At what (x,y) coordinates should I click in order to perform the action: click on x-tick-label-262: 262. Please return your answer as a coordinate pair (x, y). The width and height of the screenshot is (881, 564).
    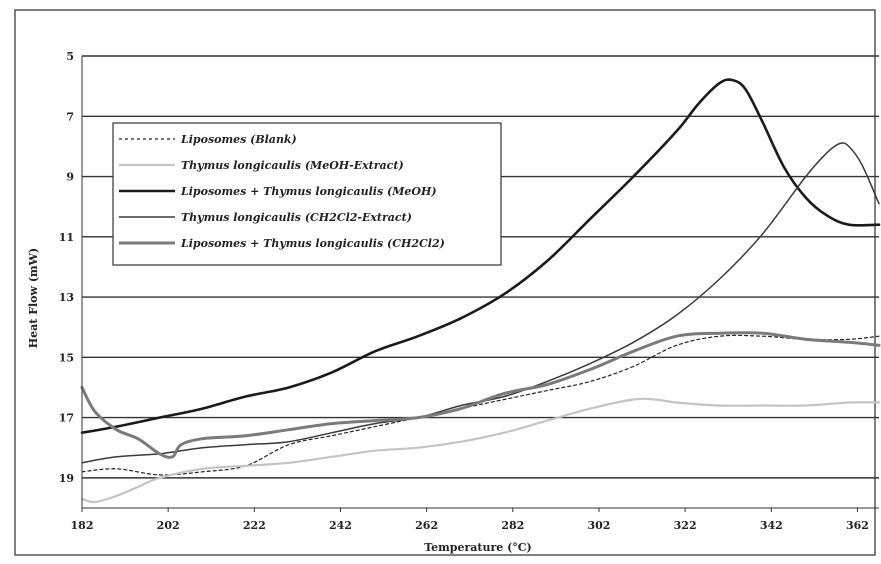
    Looking at the image, I should click on (426, 525).